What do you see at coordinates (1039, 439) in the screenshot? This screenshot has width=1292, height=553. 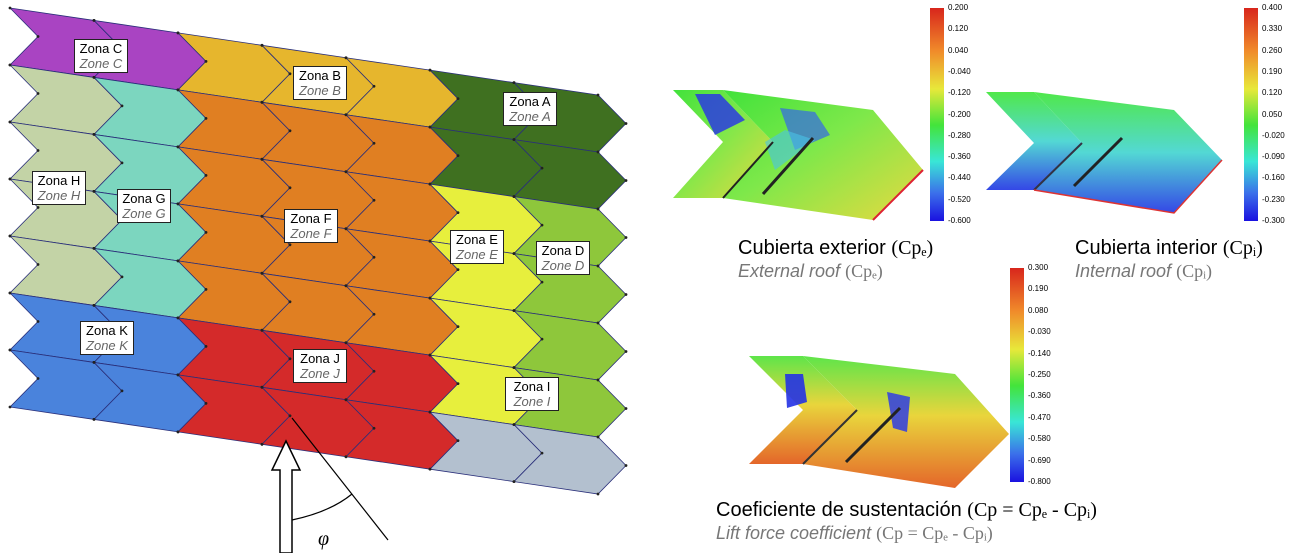 I see `colorbar-tick-label: -0.580` at bounding box center [1039, 439].